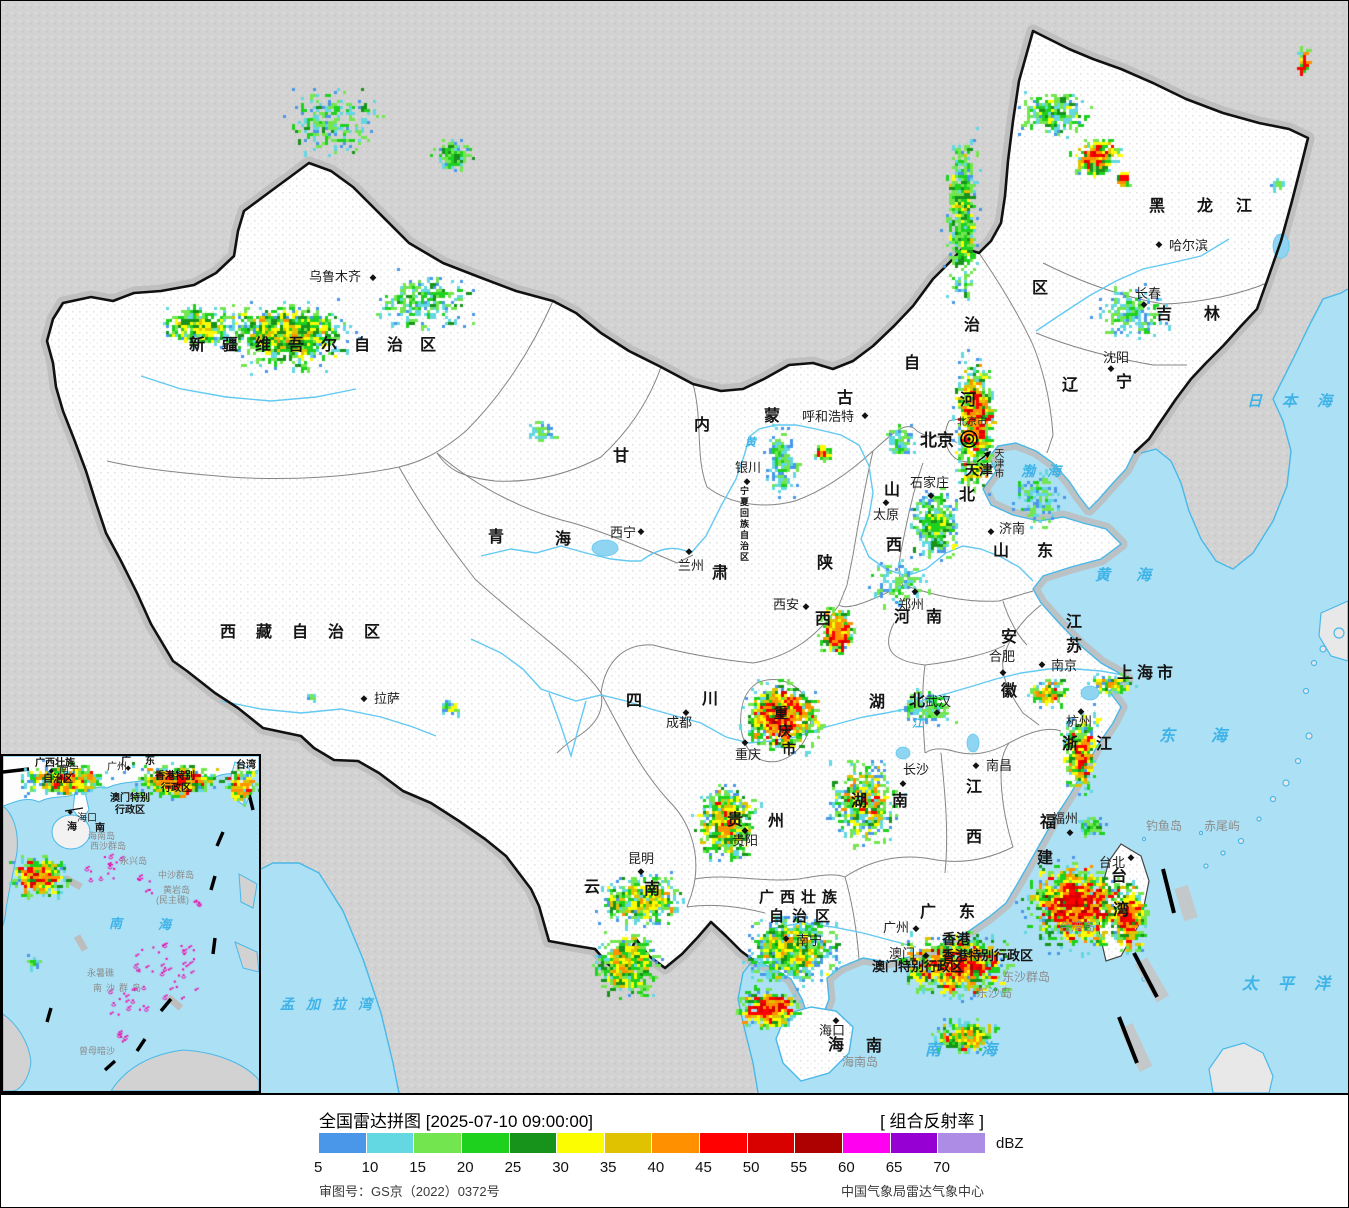  What do you see at coordinates (751, 1167) in the screenshot?
I see `legend-scale-value: 50` at bounding box center [751, 1167].